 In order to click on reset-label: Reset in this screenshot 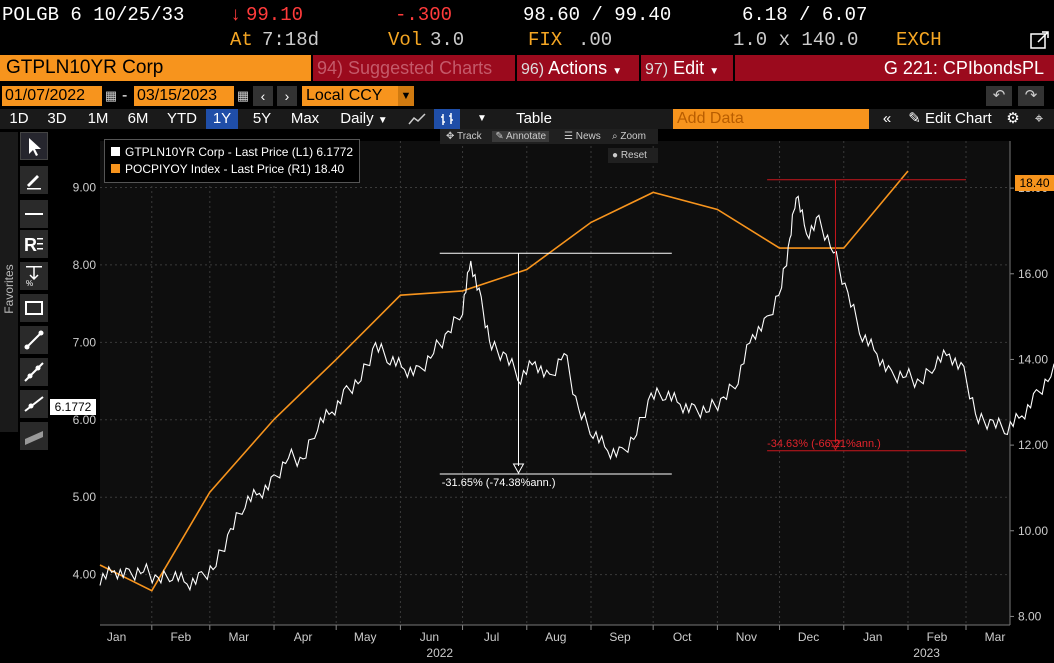, I will do `click(633, 155)`.